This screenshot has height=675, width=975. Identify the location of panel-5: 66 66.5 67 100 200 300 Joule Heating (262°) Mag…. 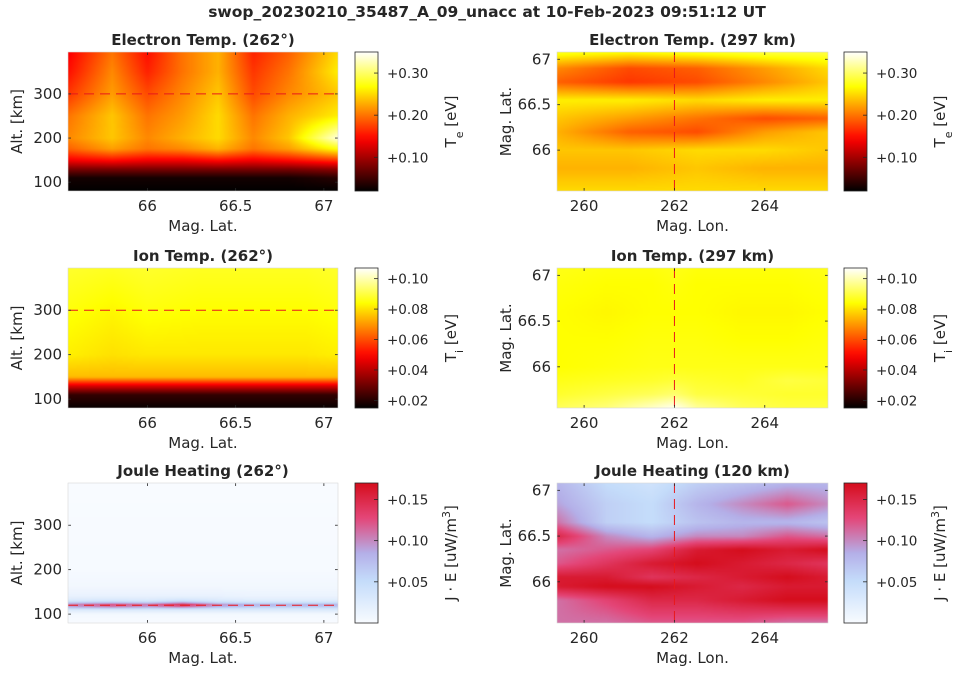
(234, 564).